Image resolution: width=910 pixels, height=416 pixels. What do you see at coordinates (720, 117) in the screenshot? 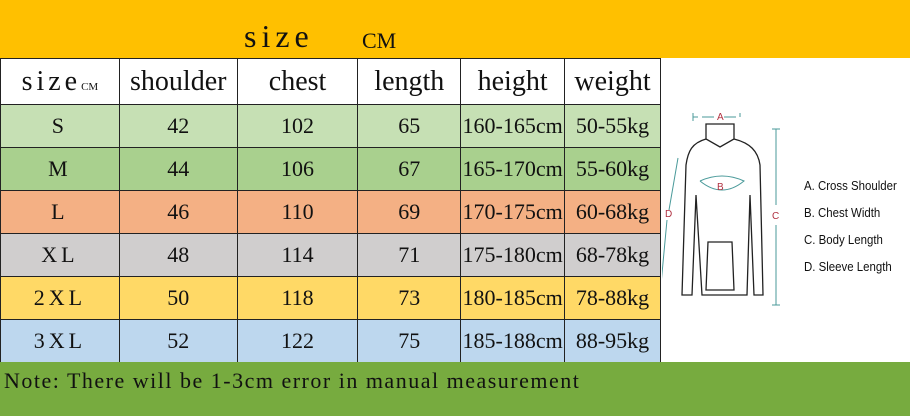
I see `label-a: A` at bounding box center [720, 117].